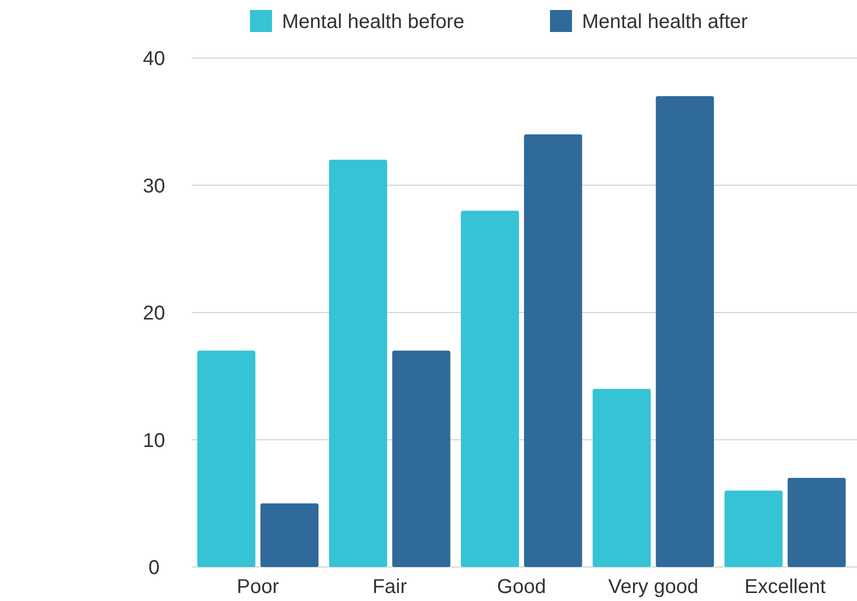  I want to click on legend-label: Mental health after, so click(665, 22).